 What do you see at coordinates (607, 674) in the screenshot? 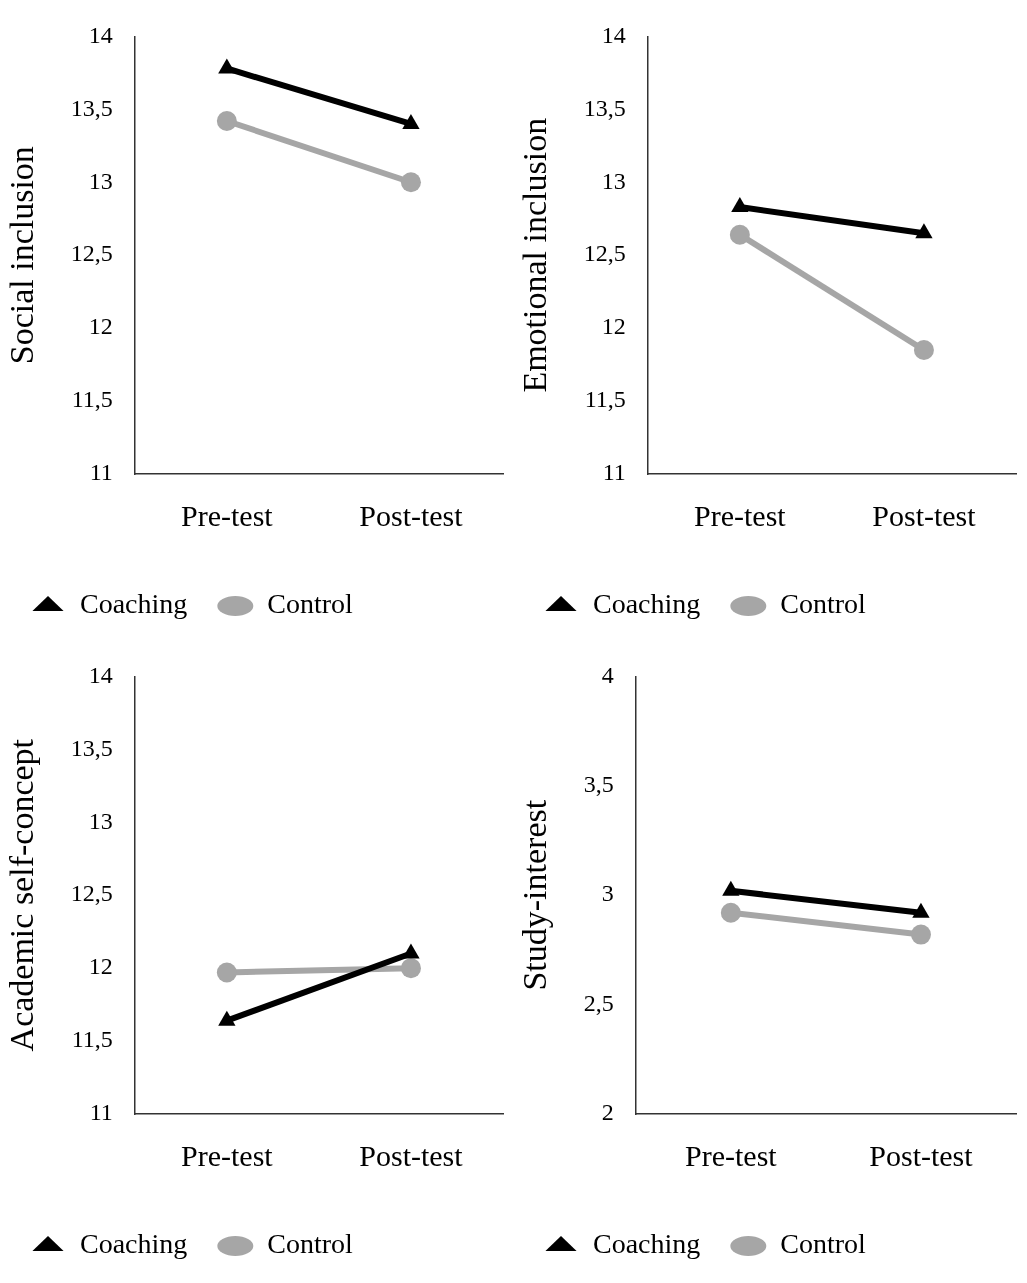
I see `y-tick-label: 4` at bounding box center [607, 674].